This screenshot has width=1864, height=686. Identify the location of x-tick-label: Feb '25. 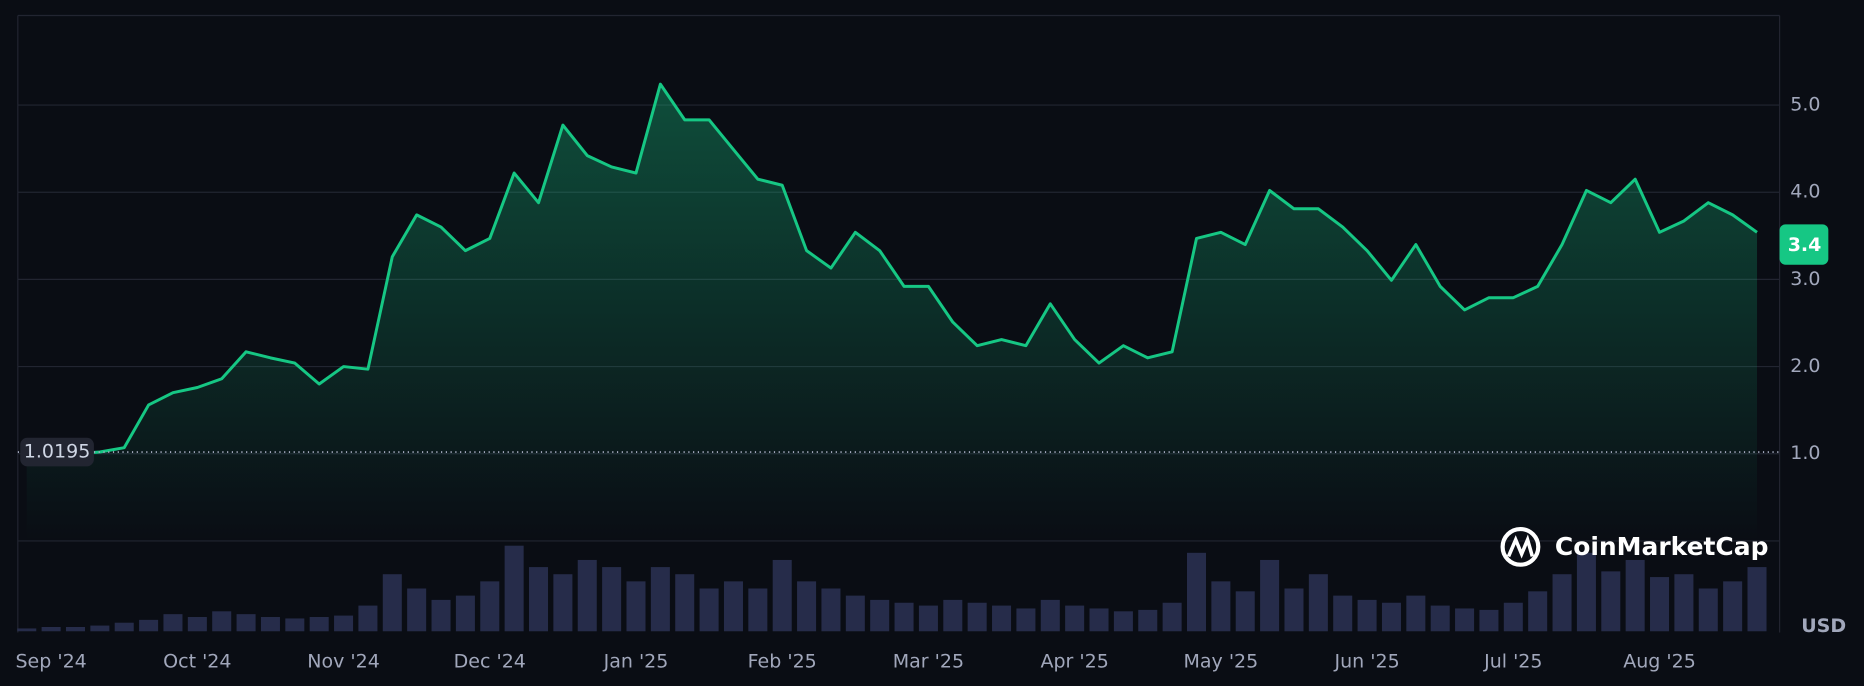
(782, 662).